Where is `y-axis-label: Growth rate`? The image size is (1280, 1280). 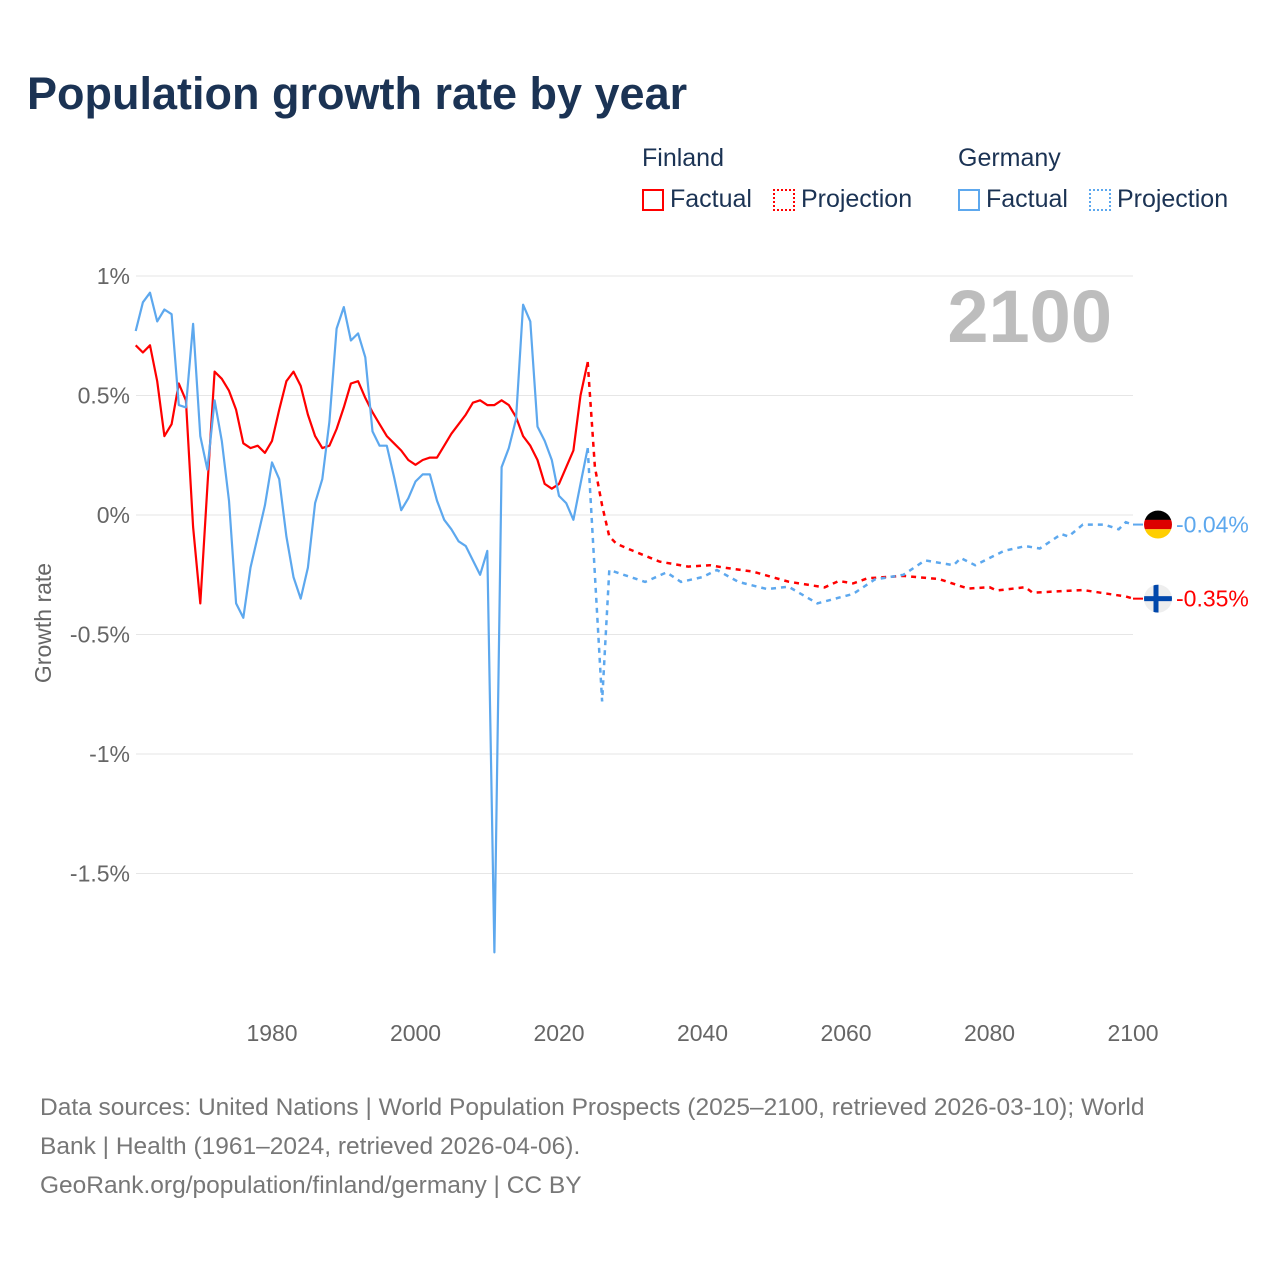 y-axis-label: Growth rate is located at coordinates (43, 623).